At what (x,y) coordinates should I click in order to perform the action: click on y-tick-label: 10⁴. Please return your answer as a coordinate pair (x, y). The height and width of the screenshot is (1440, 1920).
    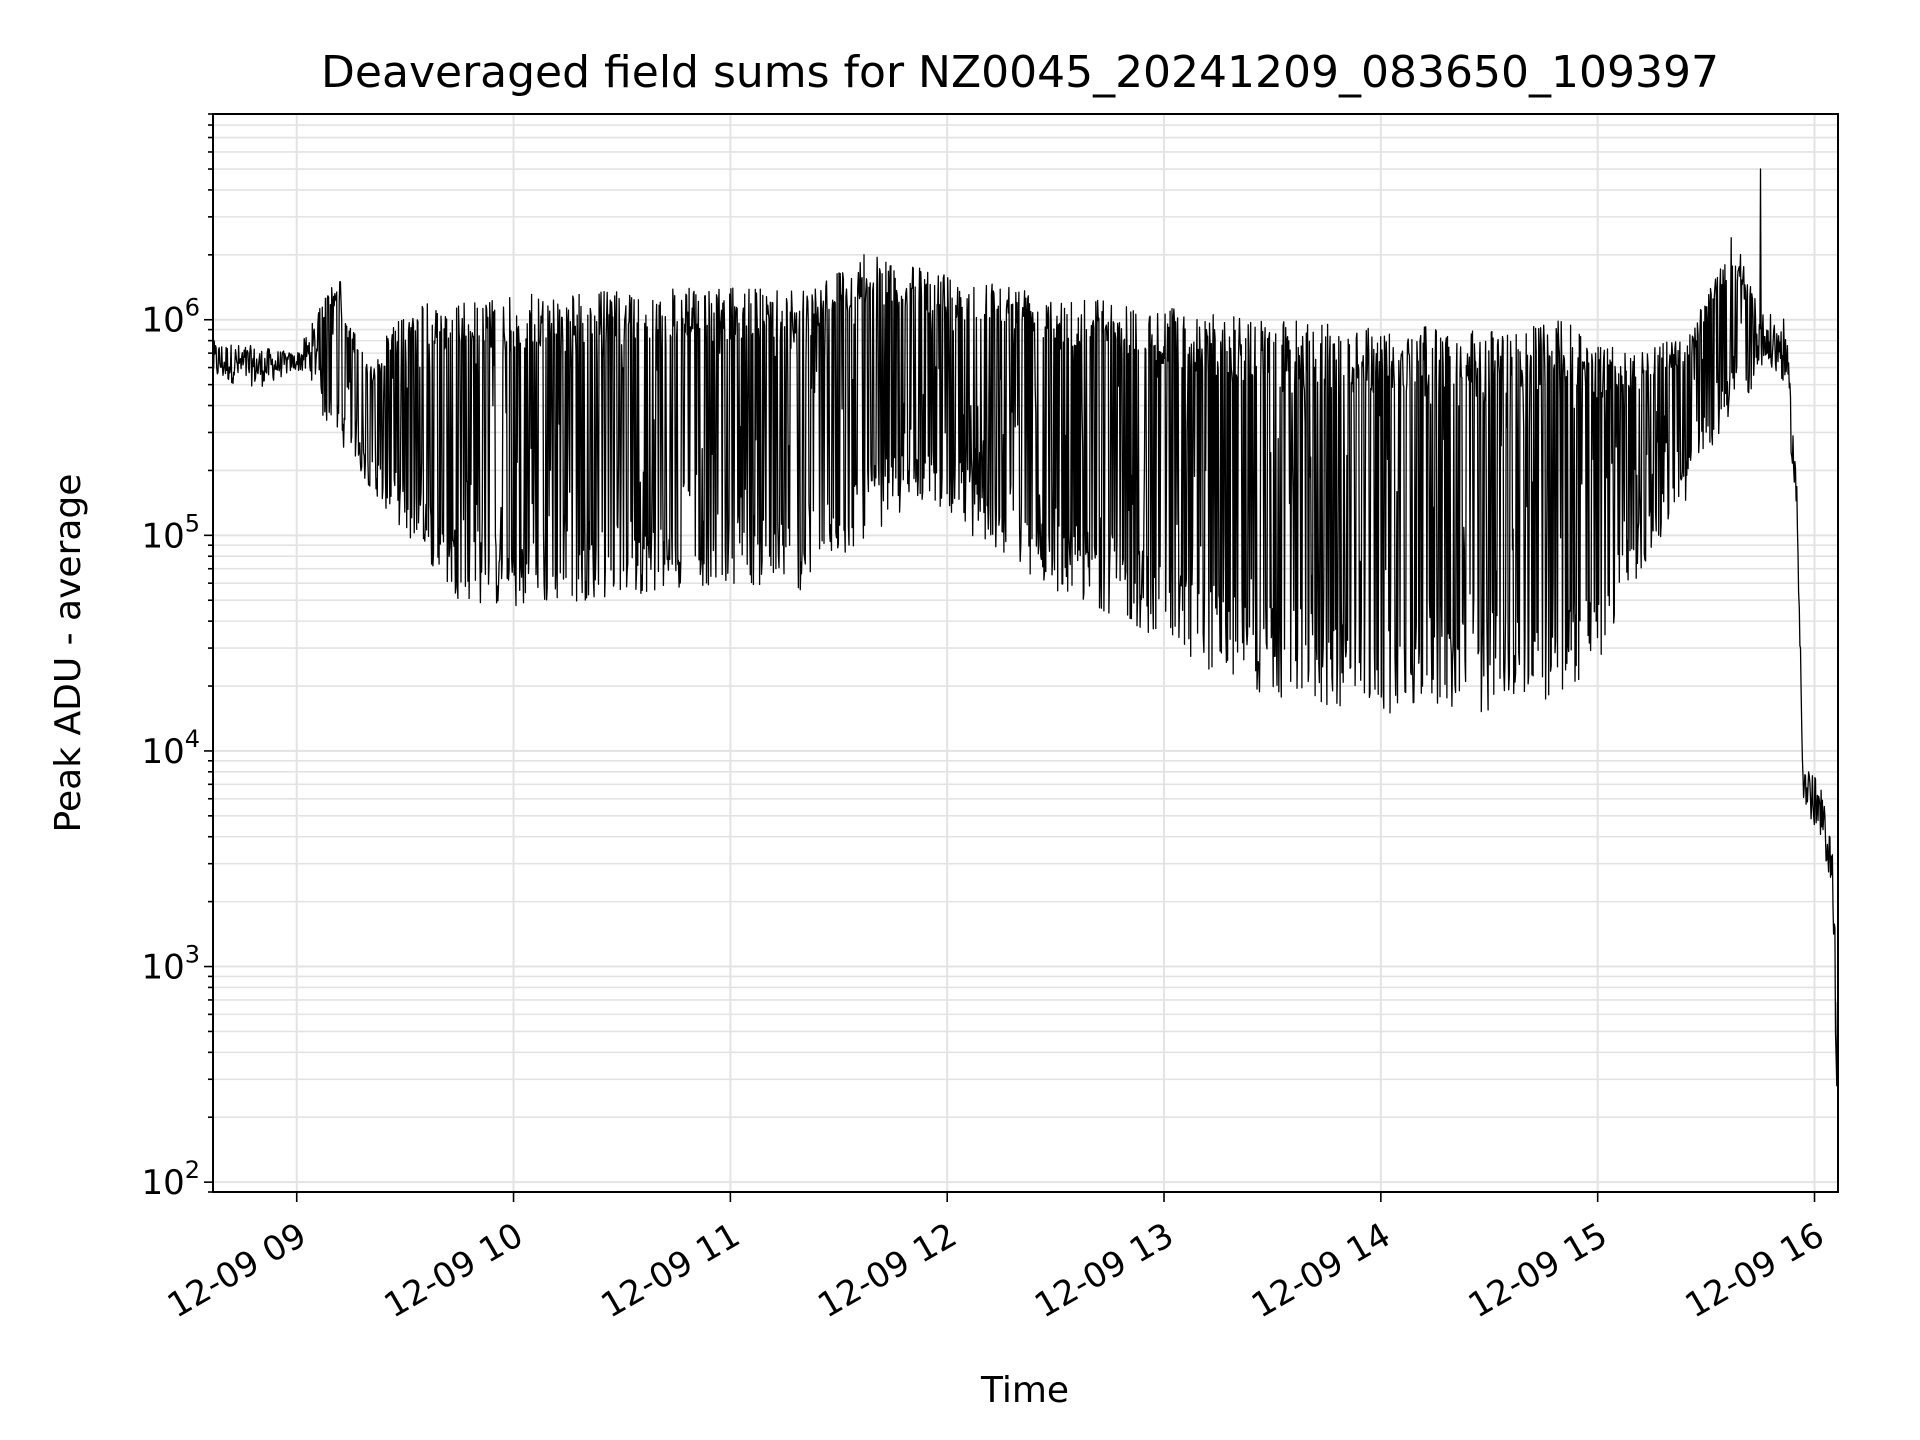
    Looking at the image, I should click on (170, 748).